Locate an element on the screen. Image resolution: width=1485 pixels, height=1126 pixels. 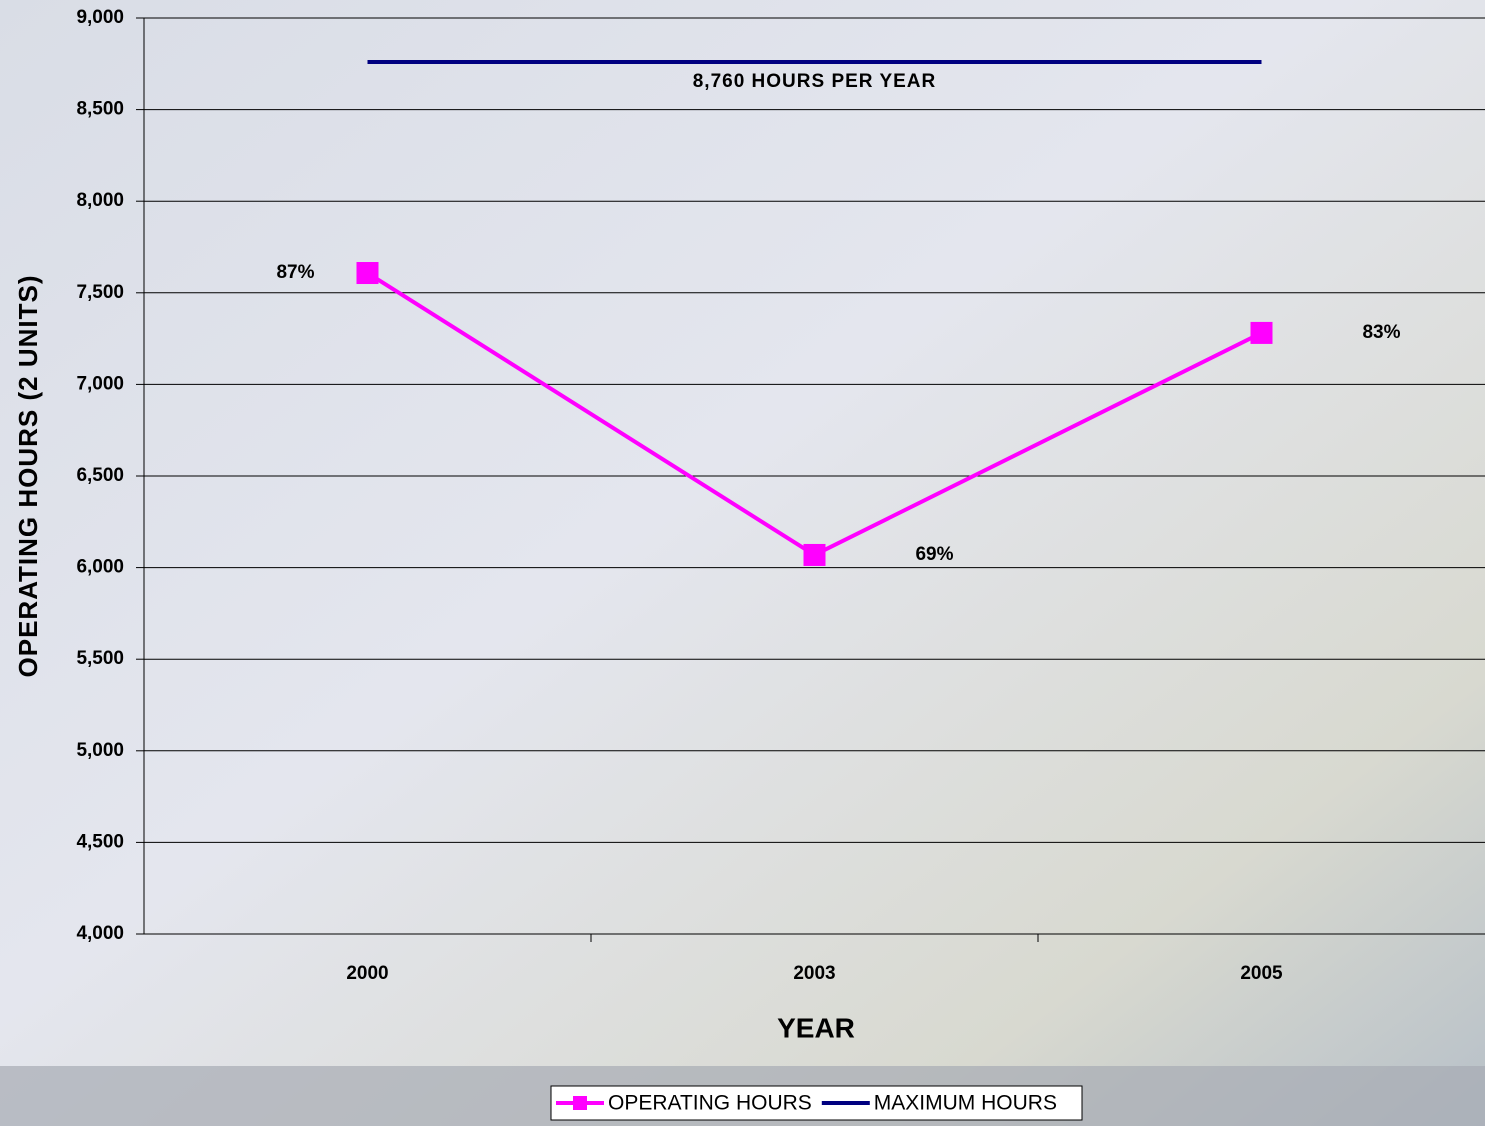
legend-label: OPERATING HOURS is located at coordinates (710, 1103).